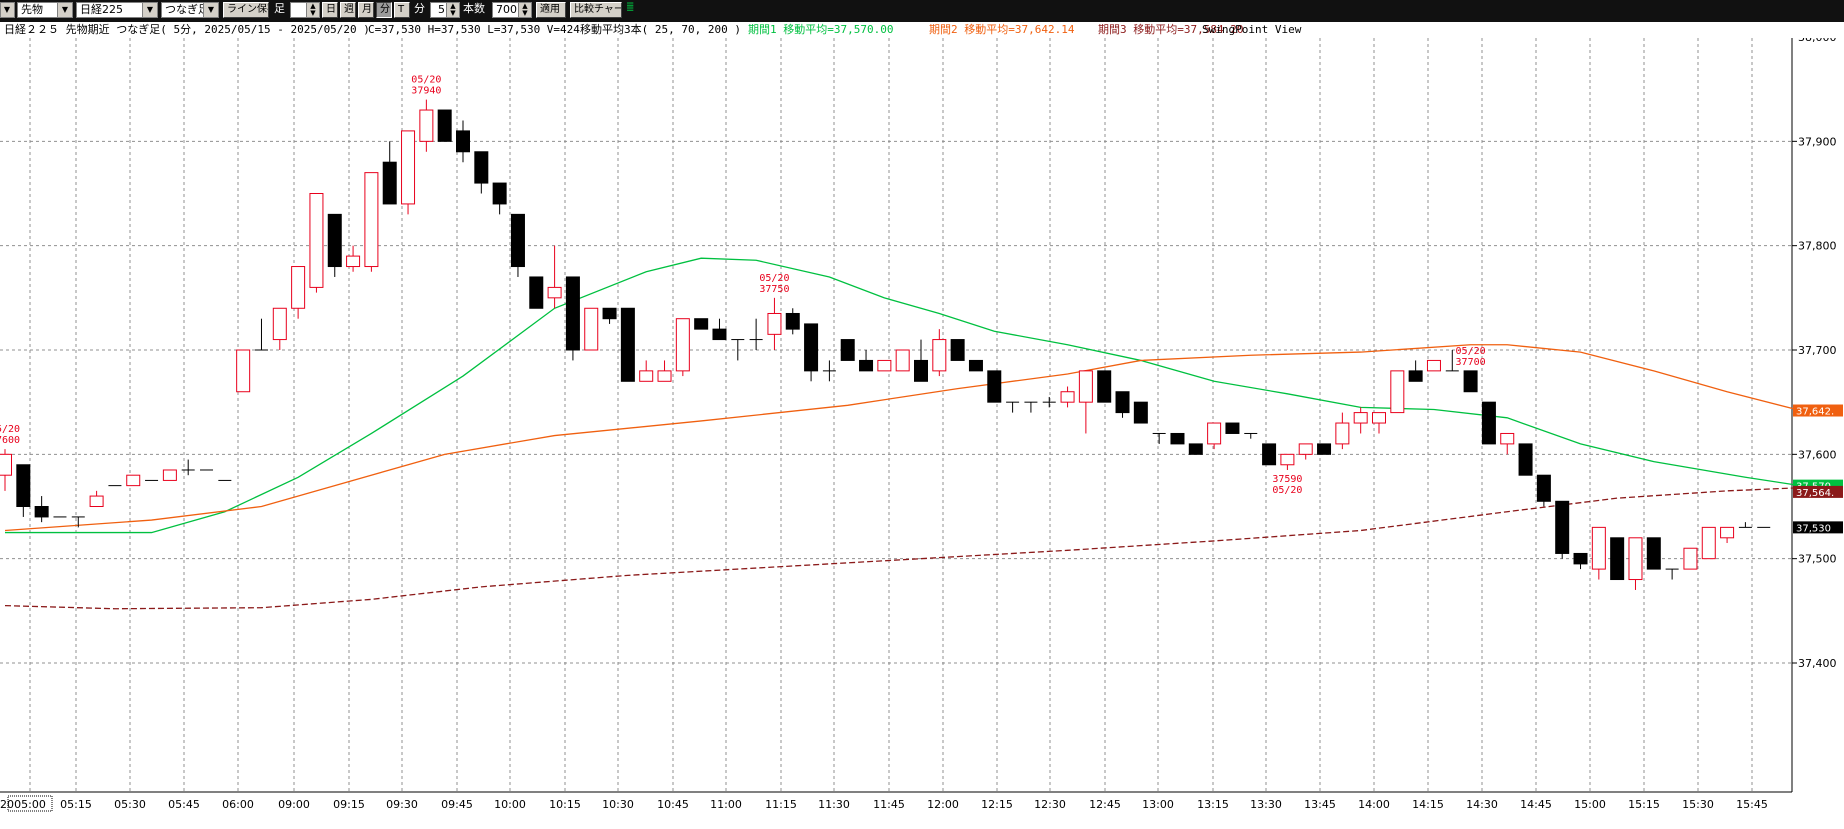 The width and height of the screenshot is (1844, 829). I want to click on y-tick-label: 37,700, so click(1817, 350).